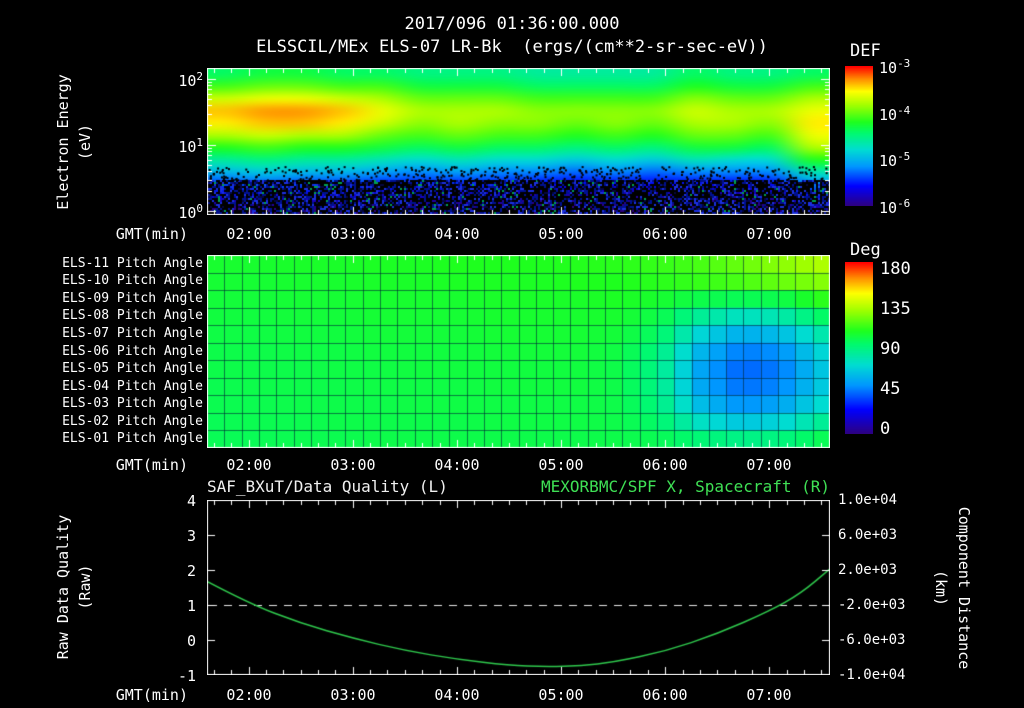 The height and width of the screenshot is (708, 1024). Describe the element at coordinates (132, 386) in the screenshot. I see `row-label-els04: ELS-04 Pitch Angle` at that location.